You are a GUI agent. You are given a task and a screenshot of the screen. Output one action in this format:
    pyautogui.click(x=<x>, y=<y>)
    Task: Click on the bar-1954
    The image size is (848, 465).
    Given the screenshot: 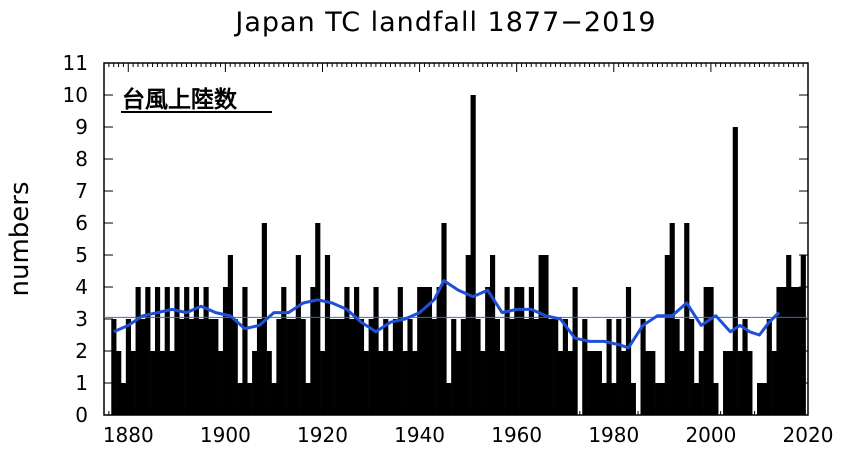 What is the action you would take?
    pyautogui.click(x=488, y=351)
    